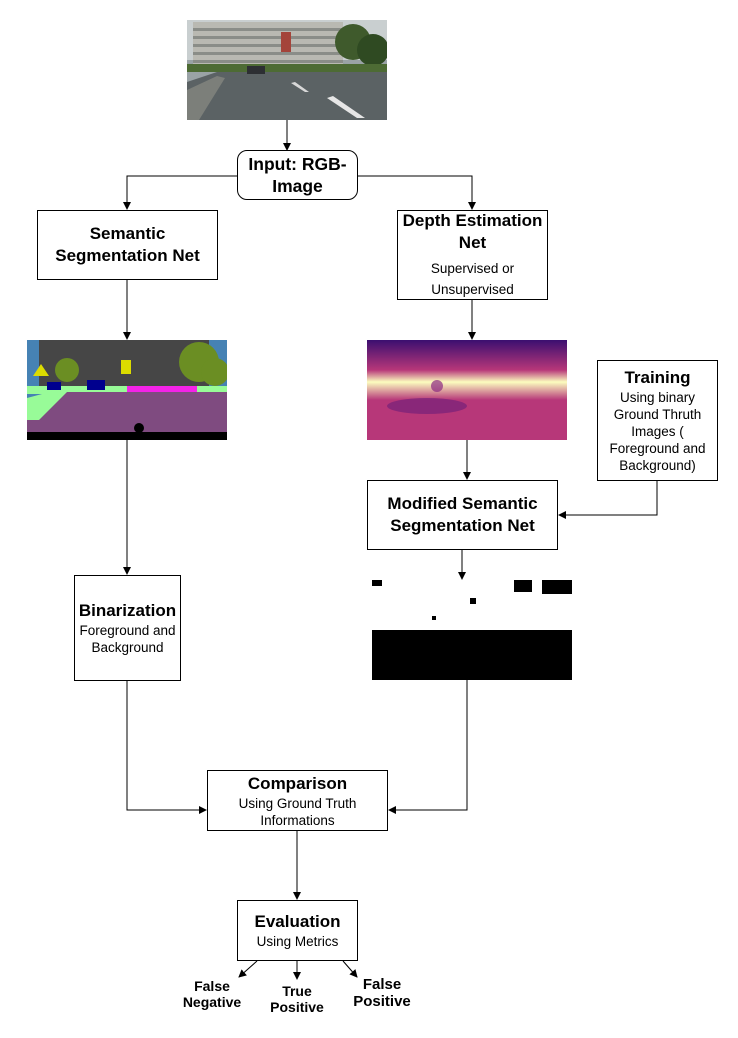  I want to click on depth-map, so click(467, 390).